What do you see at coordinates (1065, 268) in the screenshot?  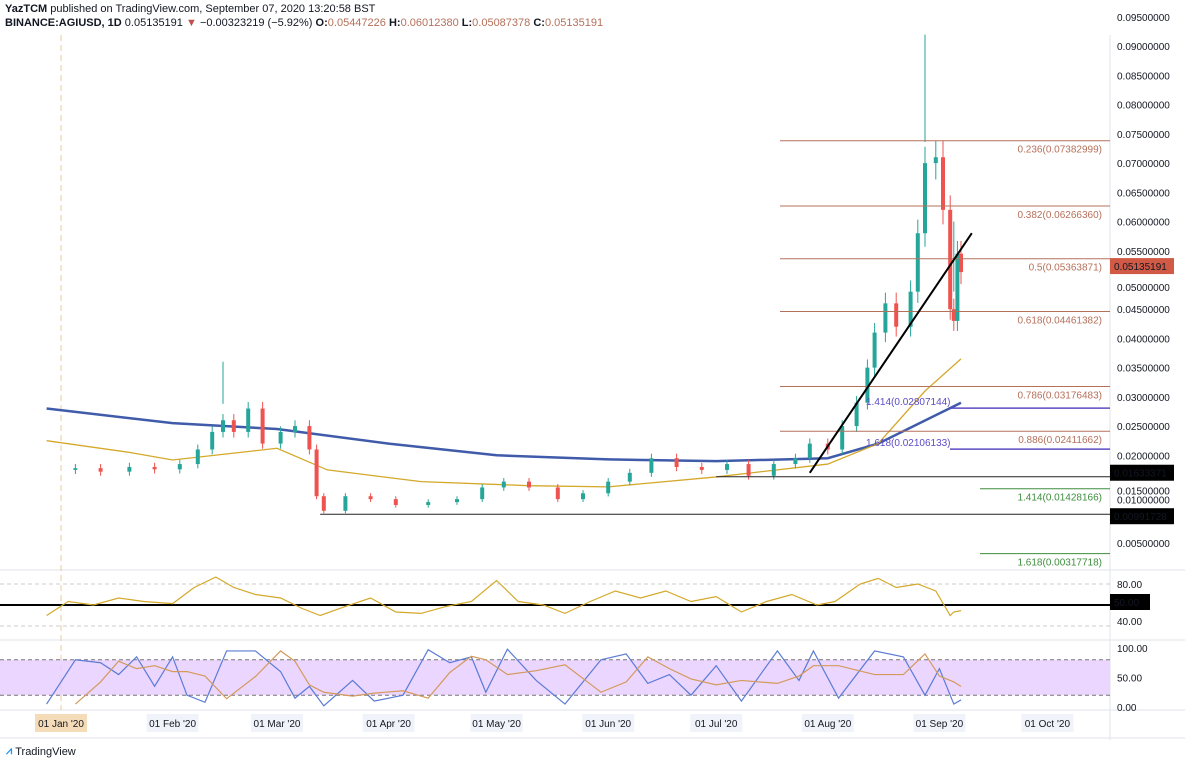 I see `fib-level-label: 0.5(0.05363871)` at bounding box center [1065, 268].